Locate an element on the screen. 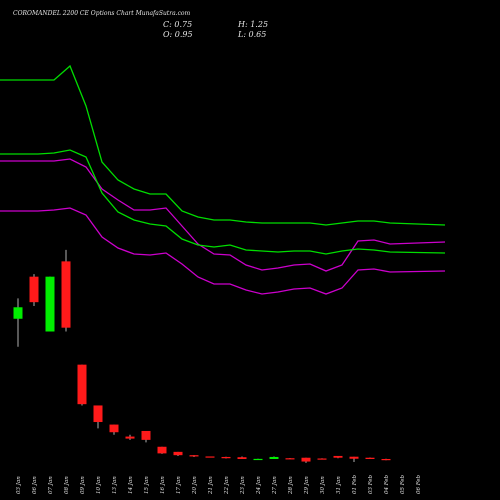  x-tick-label: 14 Jan is located at coordinates (131, 485).